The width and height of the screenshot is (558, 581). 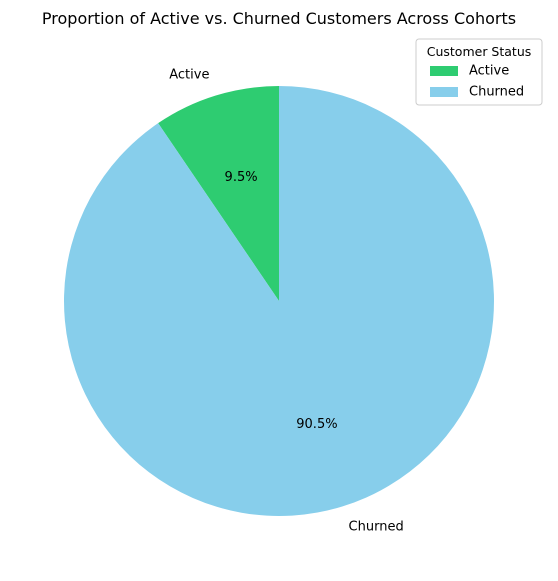 I want to click on percent-label-churned: 90.5%, so click(x=316, y=424).